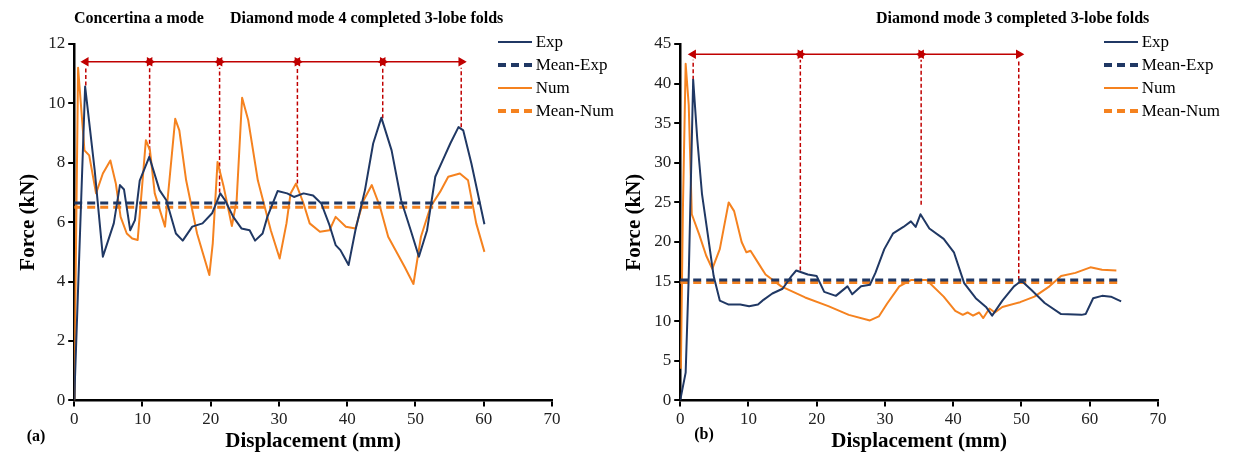  Describe the element at coordinates (663, 43) in the screenshot. I see `y-tick-label: 45` at that location.